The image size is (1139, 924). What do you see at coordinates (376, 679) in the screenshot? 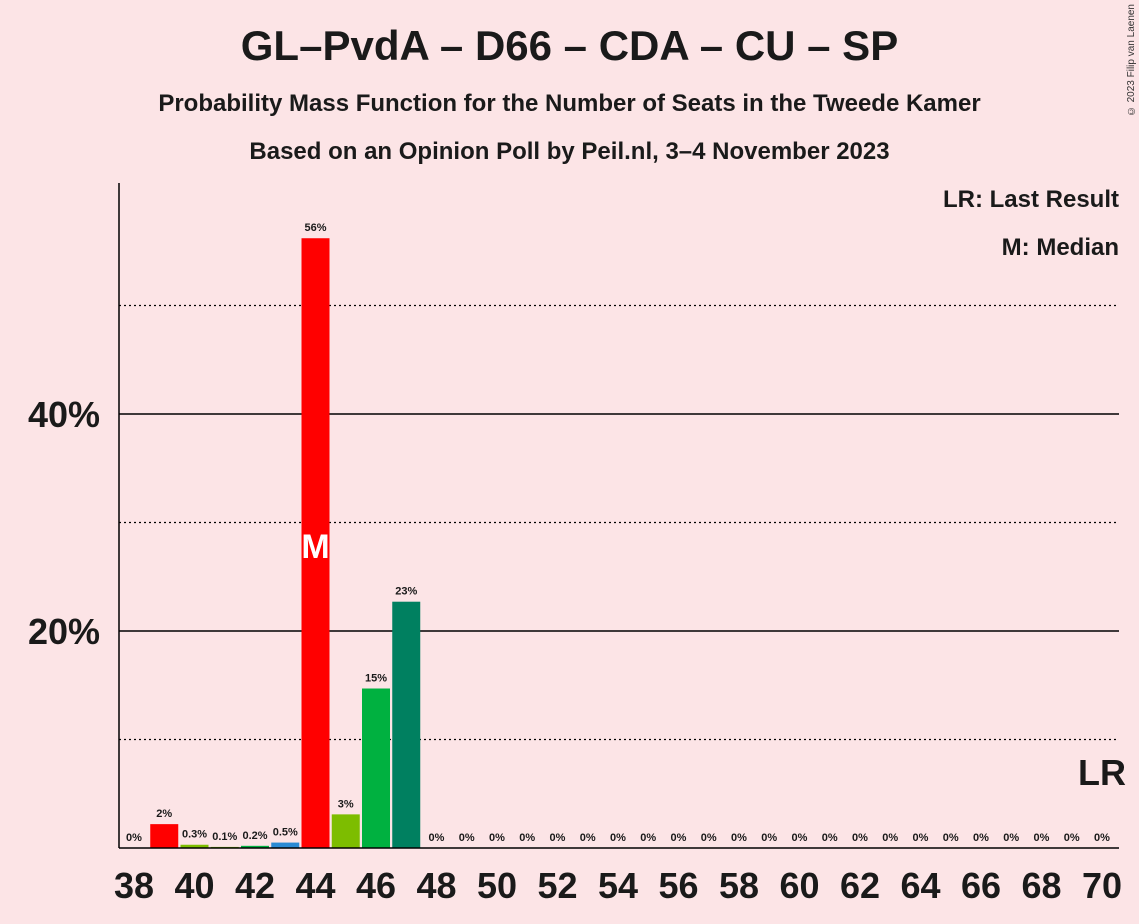
I see `bar-label: 15%` at bounding box center [376, 679].